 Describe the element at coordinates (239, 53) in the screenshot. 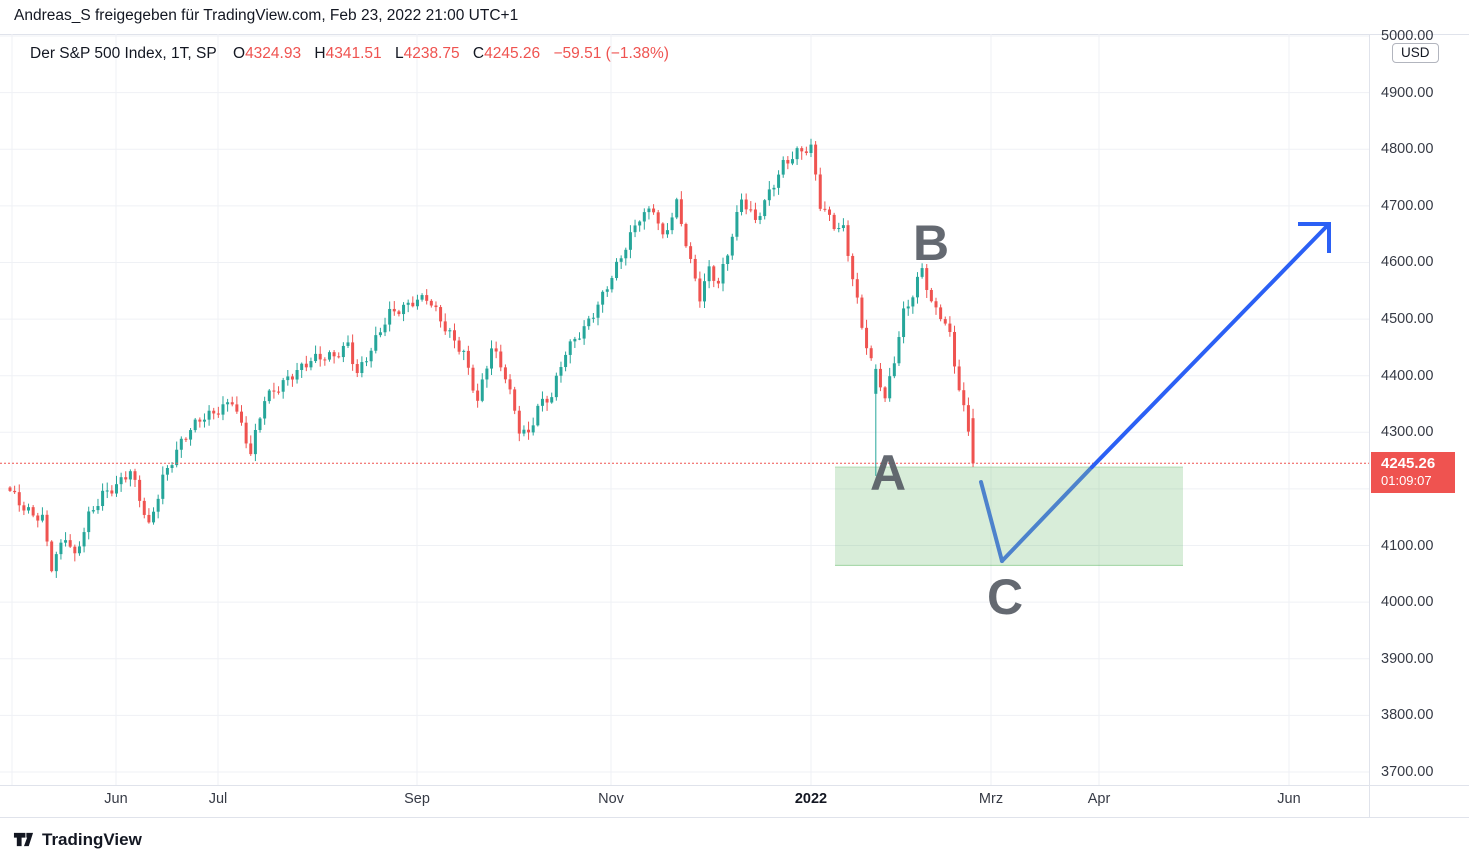

I see `open-label: O` at that location.